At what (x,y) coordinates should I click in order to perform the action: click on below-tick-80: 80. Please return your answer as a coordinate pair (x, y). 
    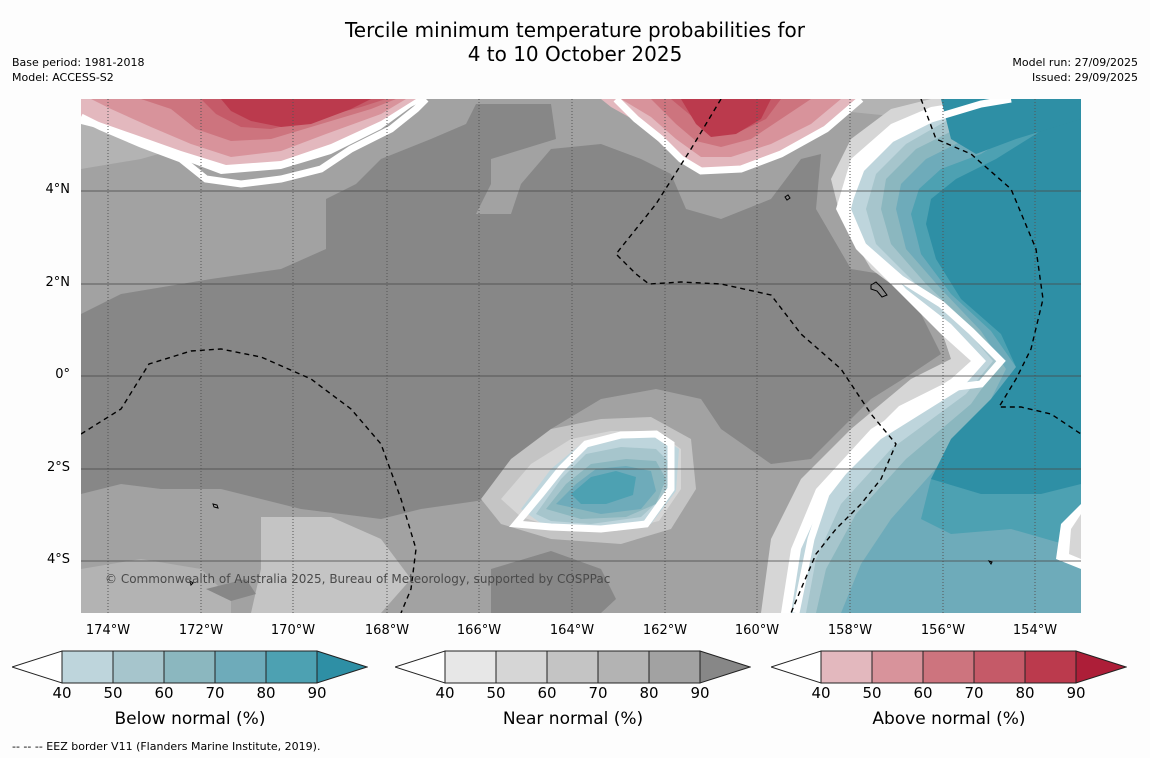
    Looking at the image, I should click on (266, 693).